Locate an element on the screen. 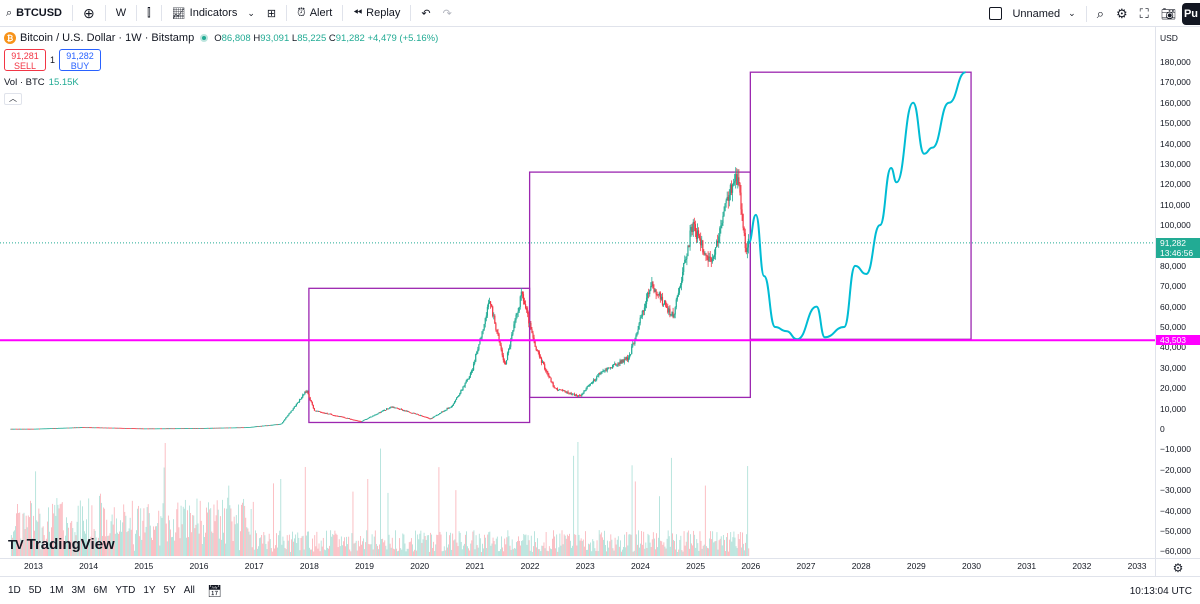  year-tick: 2029 is located at coordinates (916, 566).